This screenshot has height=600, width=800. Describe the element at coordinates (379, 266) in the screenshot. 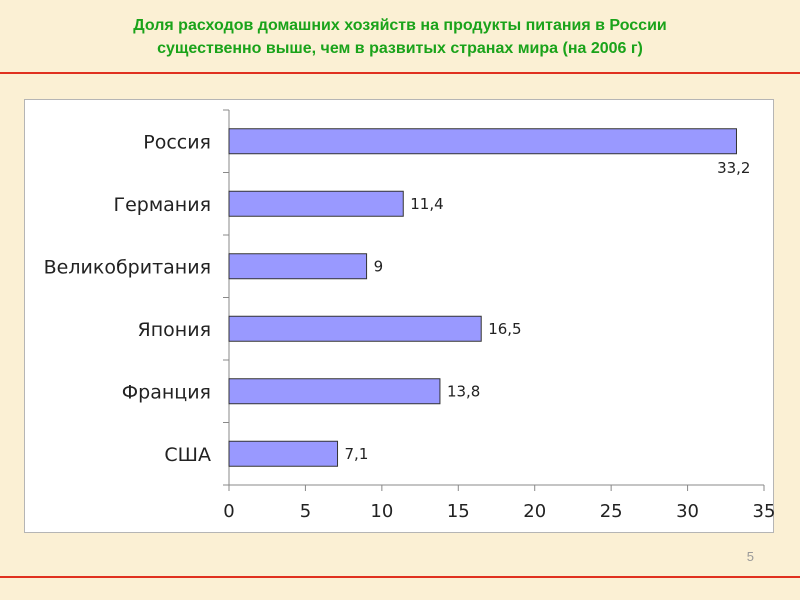

I see `bar-value-label: 9` at that location.